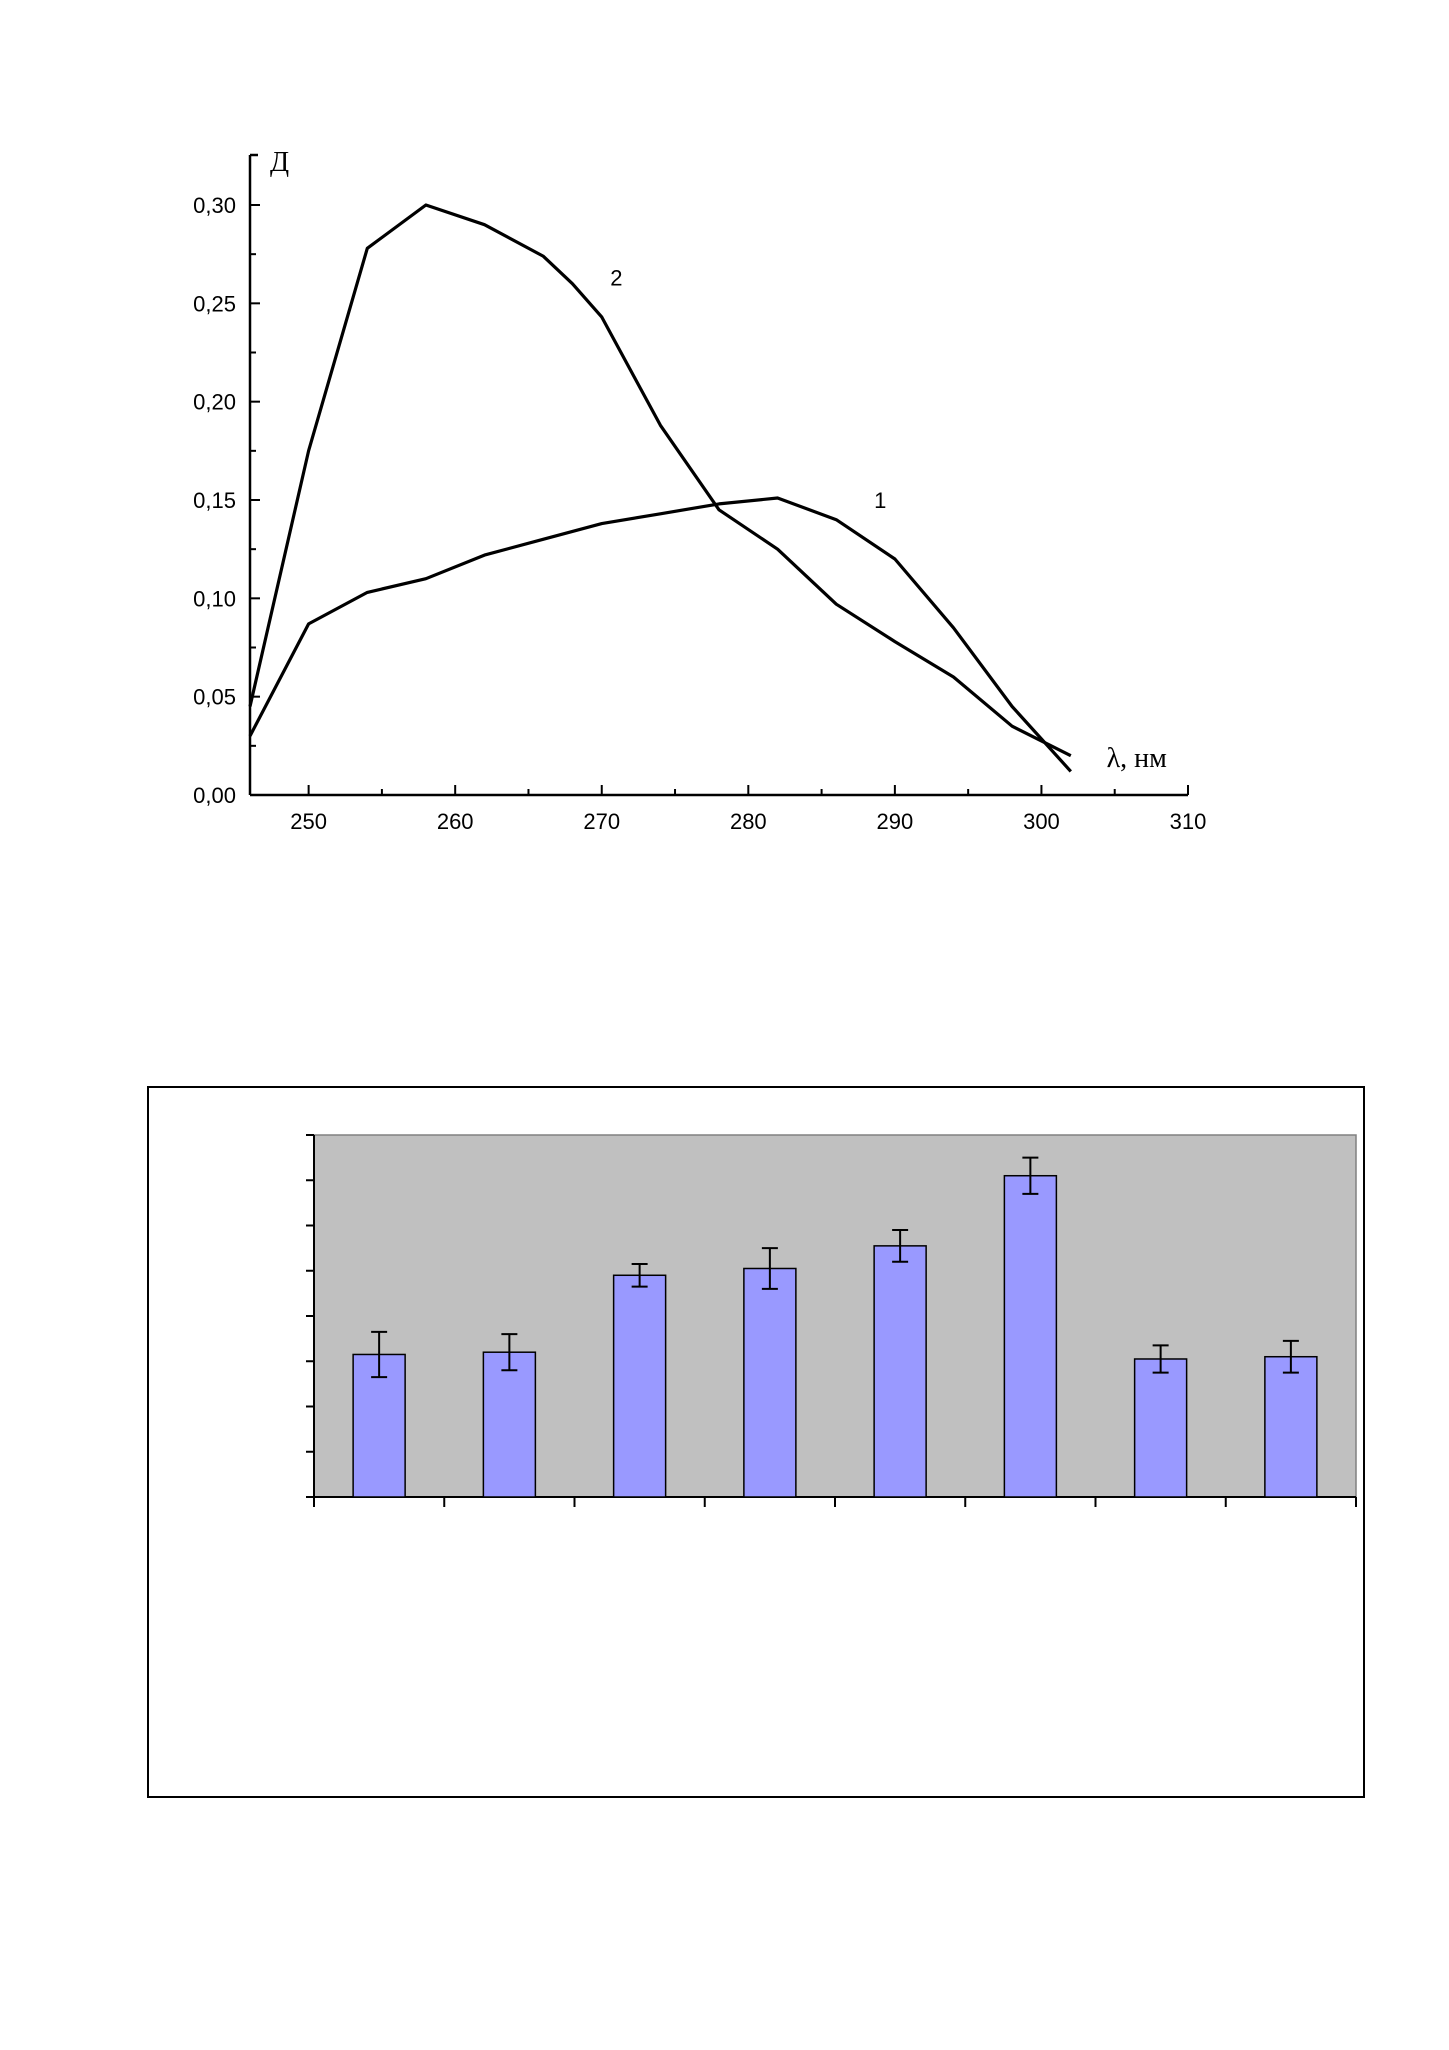  Describe the element at coordinates (214, 303) in the screenshot. I see `y-tick-label: 0,25` at that location.